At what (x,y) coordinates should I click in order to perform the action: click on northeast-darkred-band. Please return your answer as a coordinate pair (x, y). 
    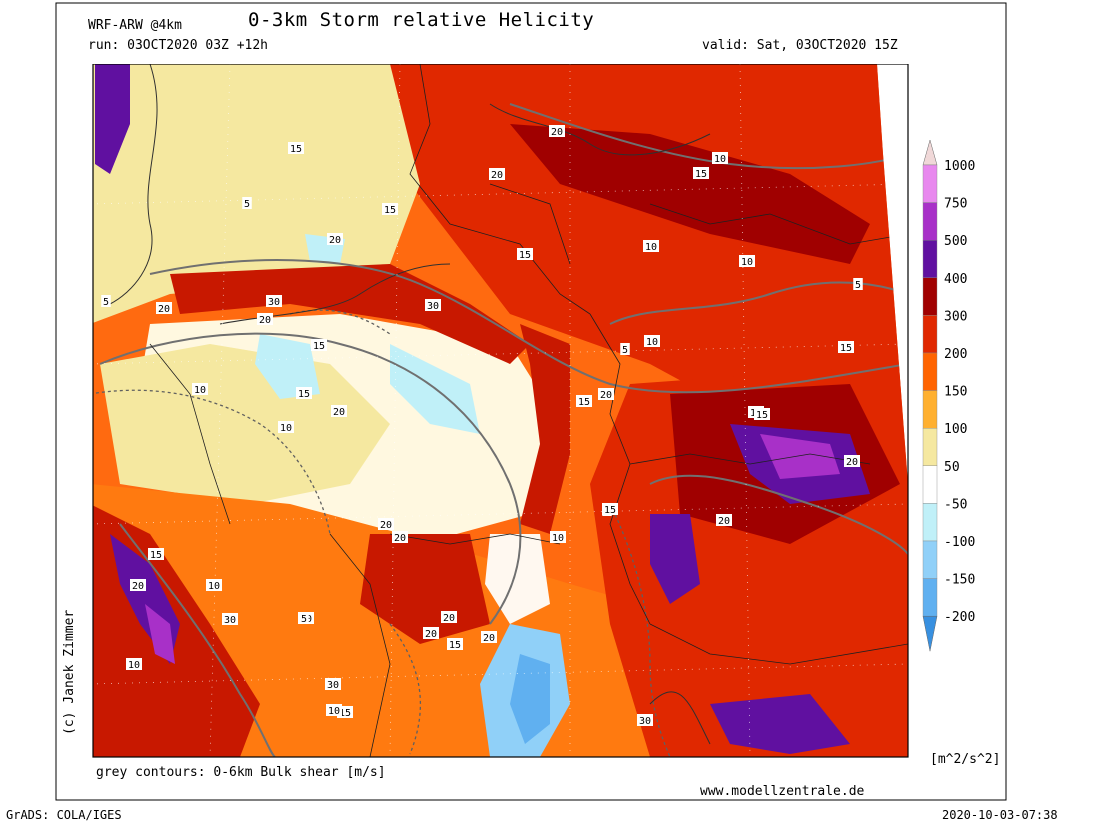
    Looking at the image, I should click on (690, 194).